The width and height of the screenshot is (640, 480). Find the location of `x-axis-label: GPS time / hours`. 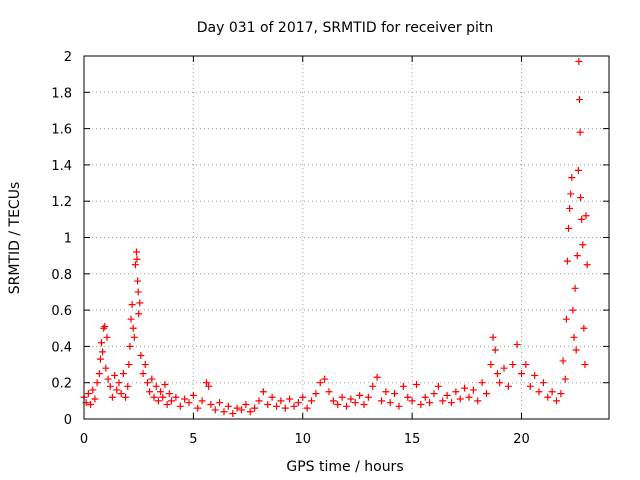

x-axis-label: GPS time / hours is located at coordinates (344, 467).